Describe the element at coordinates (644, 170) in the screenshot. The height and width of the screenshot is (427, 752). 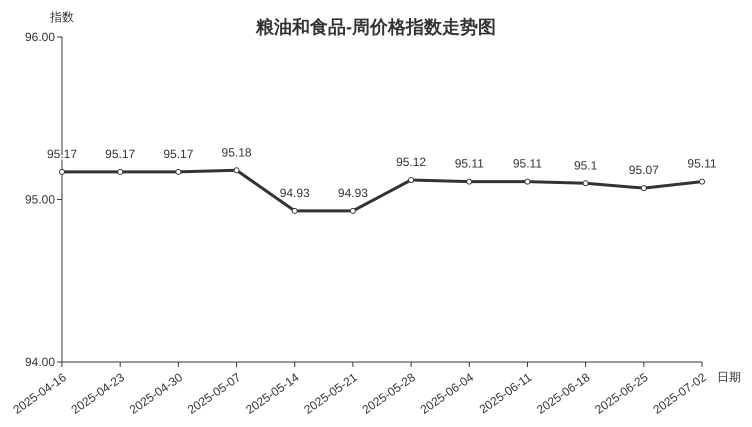
I see `data-label: 95.07` at that location.